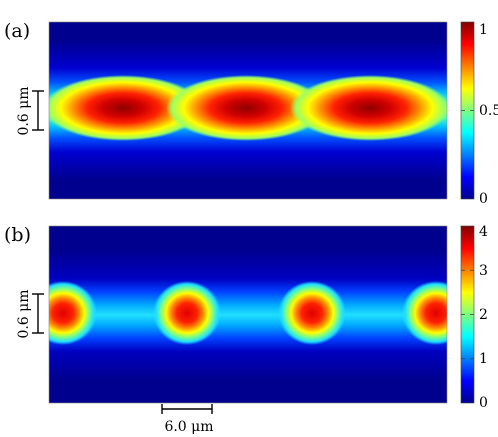 The image size is (498, 437). I want to click on colorbar-b: 0 1 2 3 4, so click(474, 317).